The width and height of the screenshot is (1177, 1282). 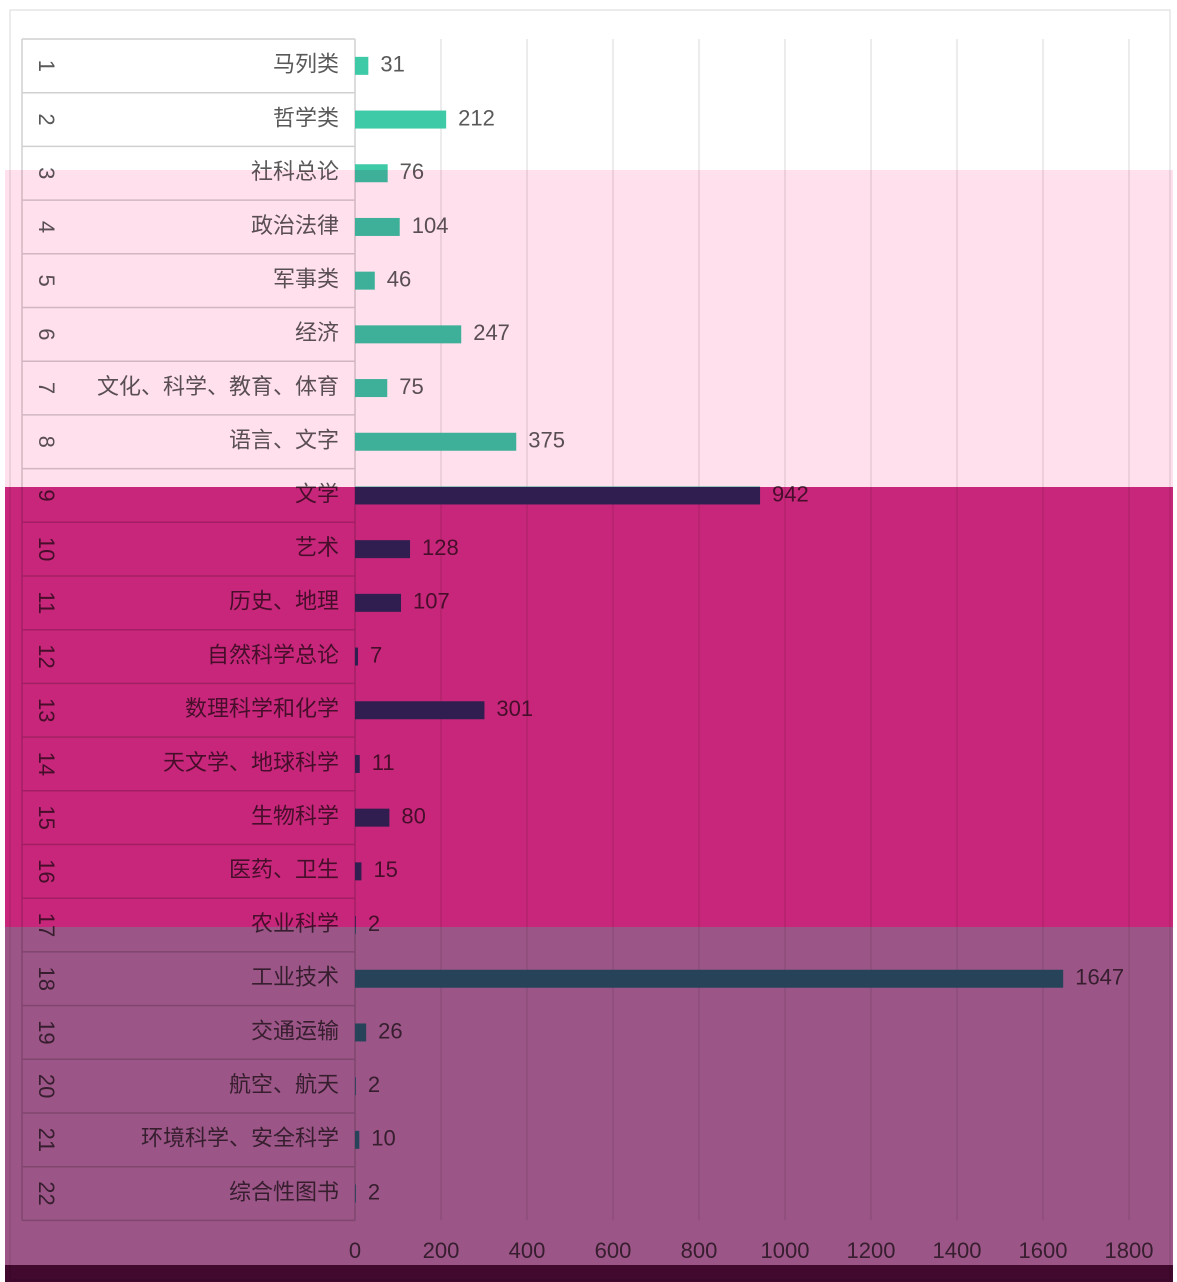 I want to click on data-label: 212, so click(x=476, y=117).